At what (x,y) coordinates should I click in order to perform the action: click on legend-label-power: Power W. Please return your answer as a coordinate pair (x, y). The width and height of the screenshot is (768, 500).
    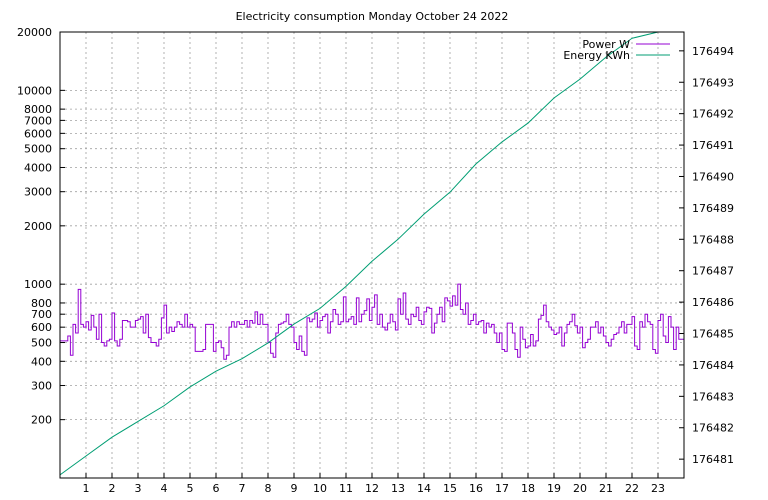
    Looking at the image, I should click on (606, 44).